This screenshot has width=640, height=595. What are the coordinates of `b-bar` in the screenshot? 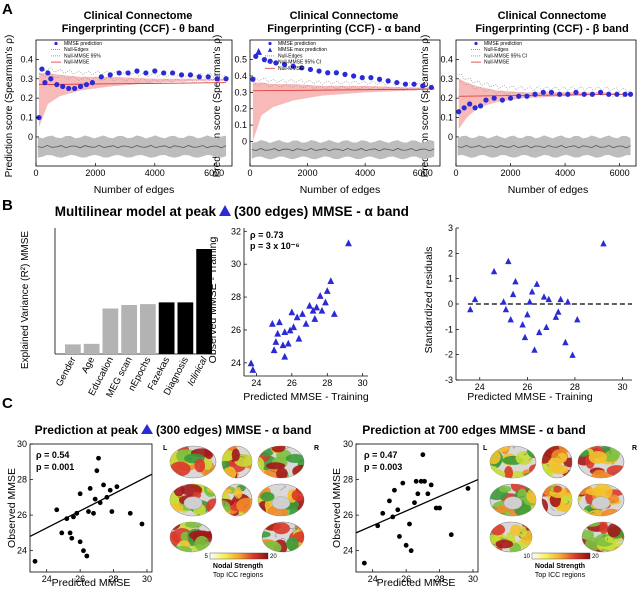 It's located at (167, 328).